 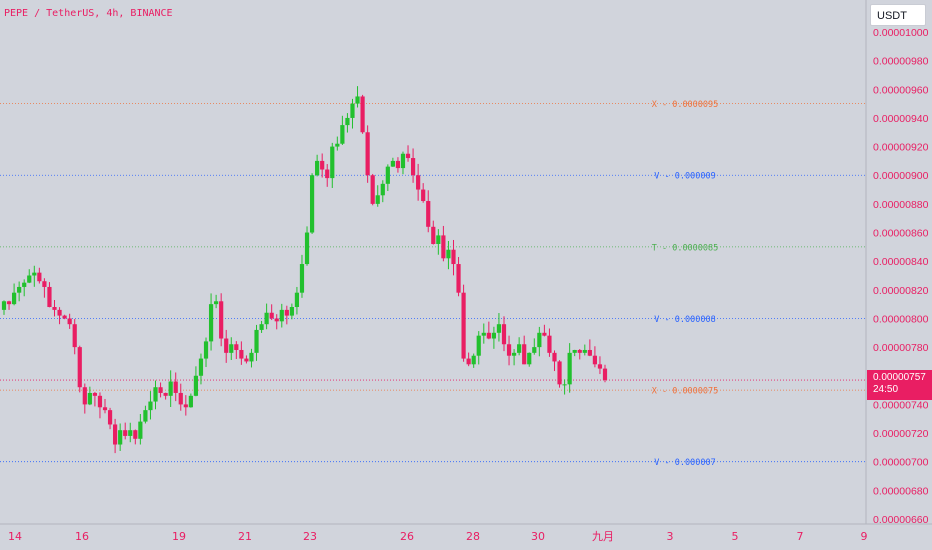 What do you see at coordinates (88, 13) in the screenshot?
I see `symbol-title: PEPE / TetherUS, 4h, BINANCE` at bounding box center [88, 13].